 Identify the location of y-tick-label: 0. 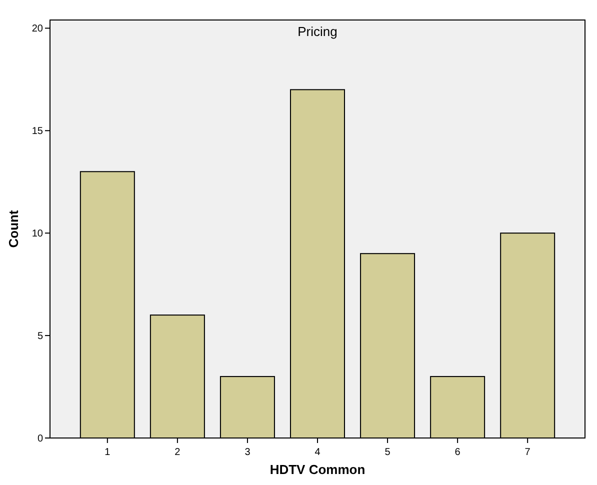
(40, 439).